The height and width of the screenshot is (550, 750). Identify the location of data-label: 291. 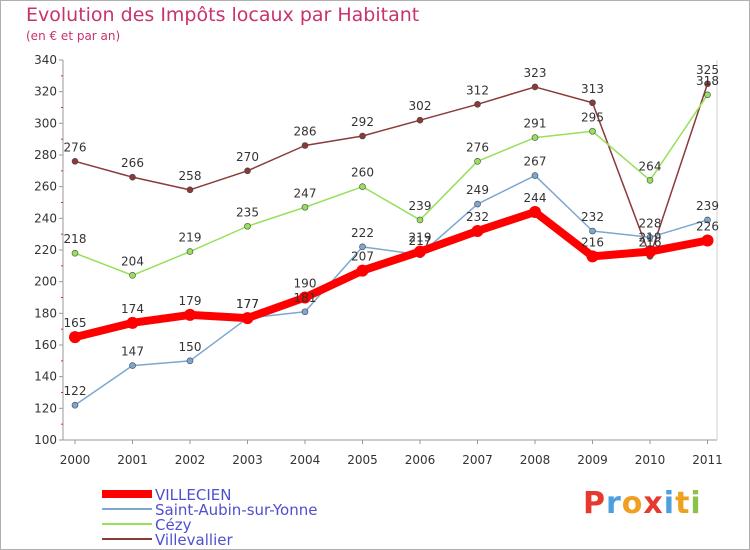
(535, 124).